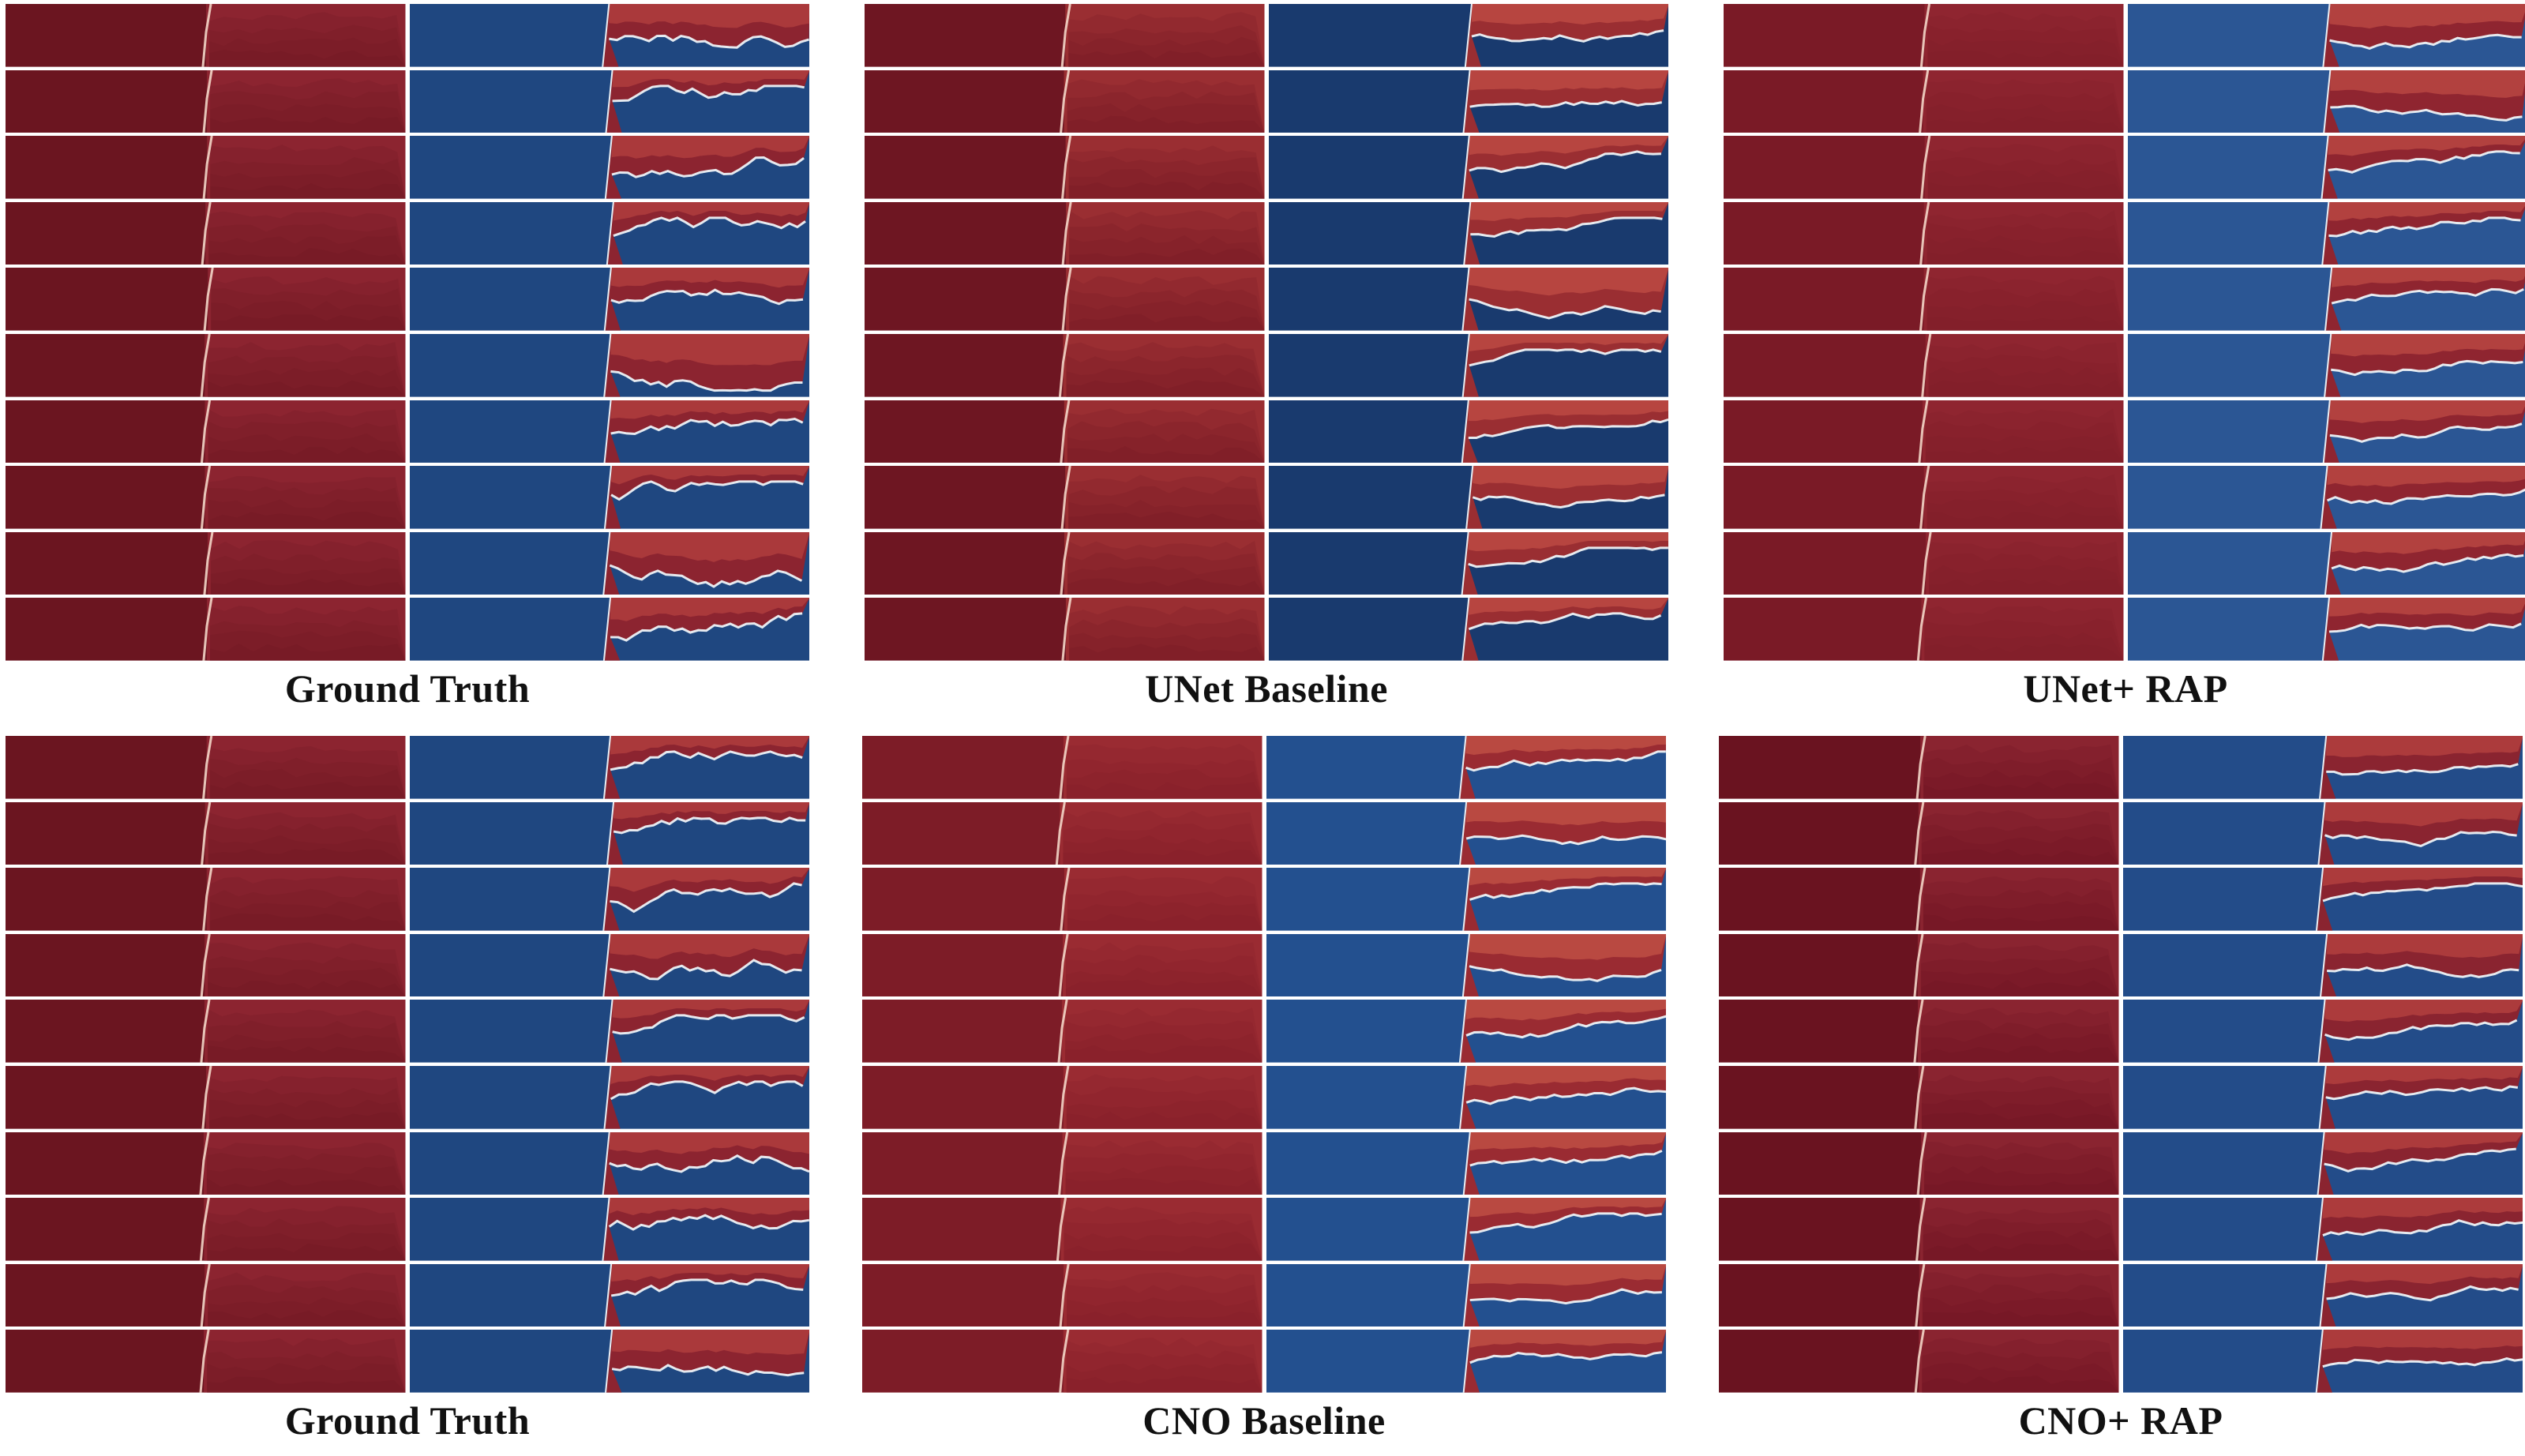 This screenshot has height=1456, width=2525. Describe the element at coordinates (2124, 332) in the screenshot. I see `strip-stack` at that location.